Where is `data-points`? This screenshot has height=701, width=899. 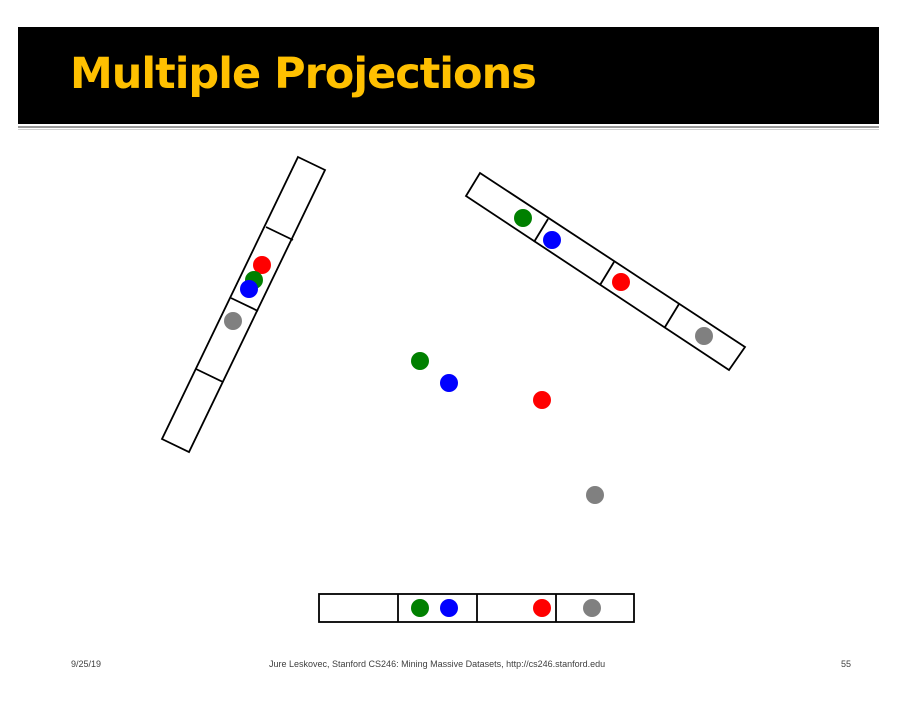
data-points is located at coordinates (507, 428).